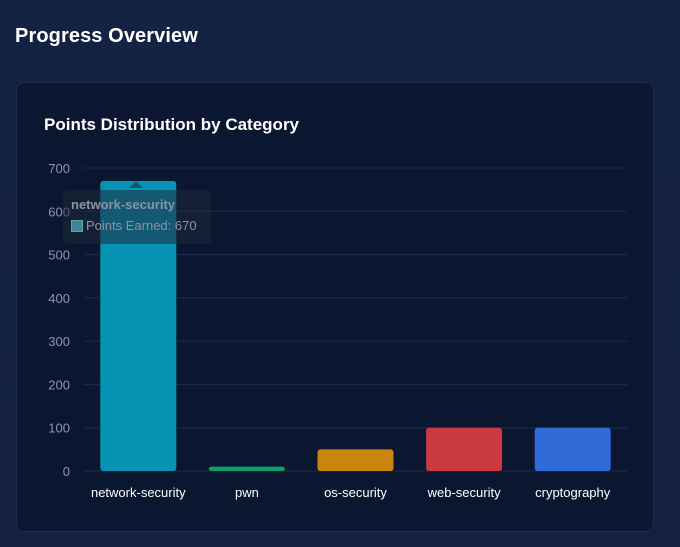 Image resolution: width=680 pixels, height=547 pixels. Describe the element at coordinates (573, 492) in the screenshot. I see `x-tick-label: cryptography` at that location.